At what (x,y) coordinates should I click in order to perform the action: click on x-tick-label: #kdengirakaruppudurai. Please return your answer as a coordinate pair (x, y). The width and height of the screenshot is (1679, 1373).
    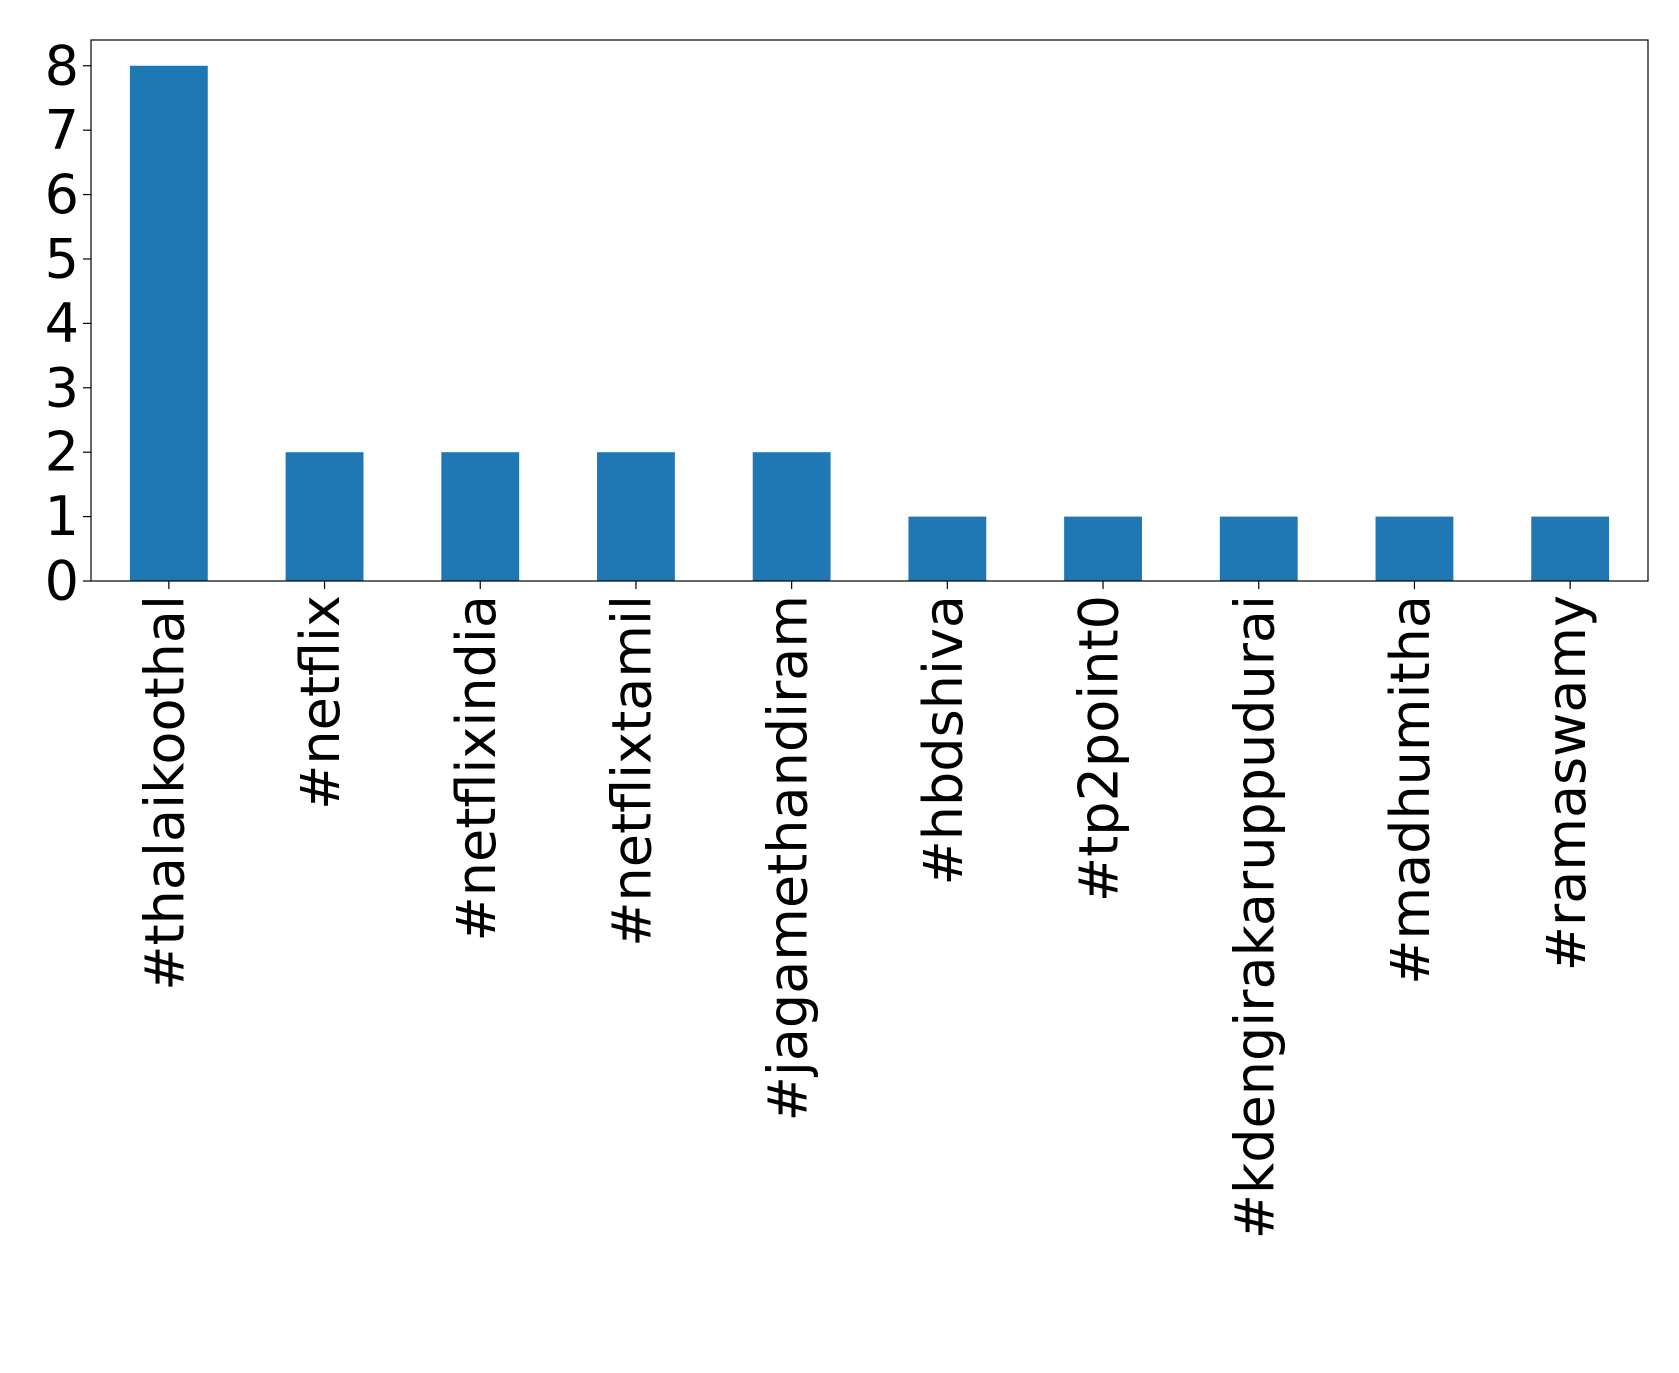
    Looking at the image, I should click on (1254, 917).